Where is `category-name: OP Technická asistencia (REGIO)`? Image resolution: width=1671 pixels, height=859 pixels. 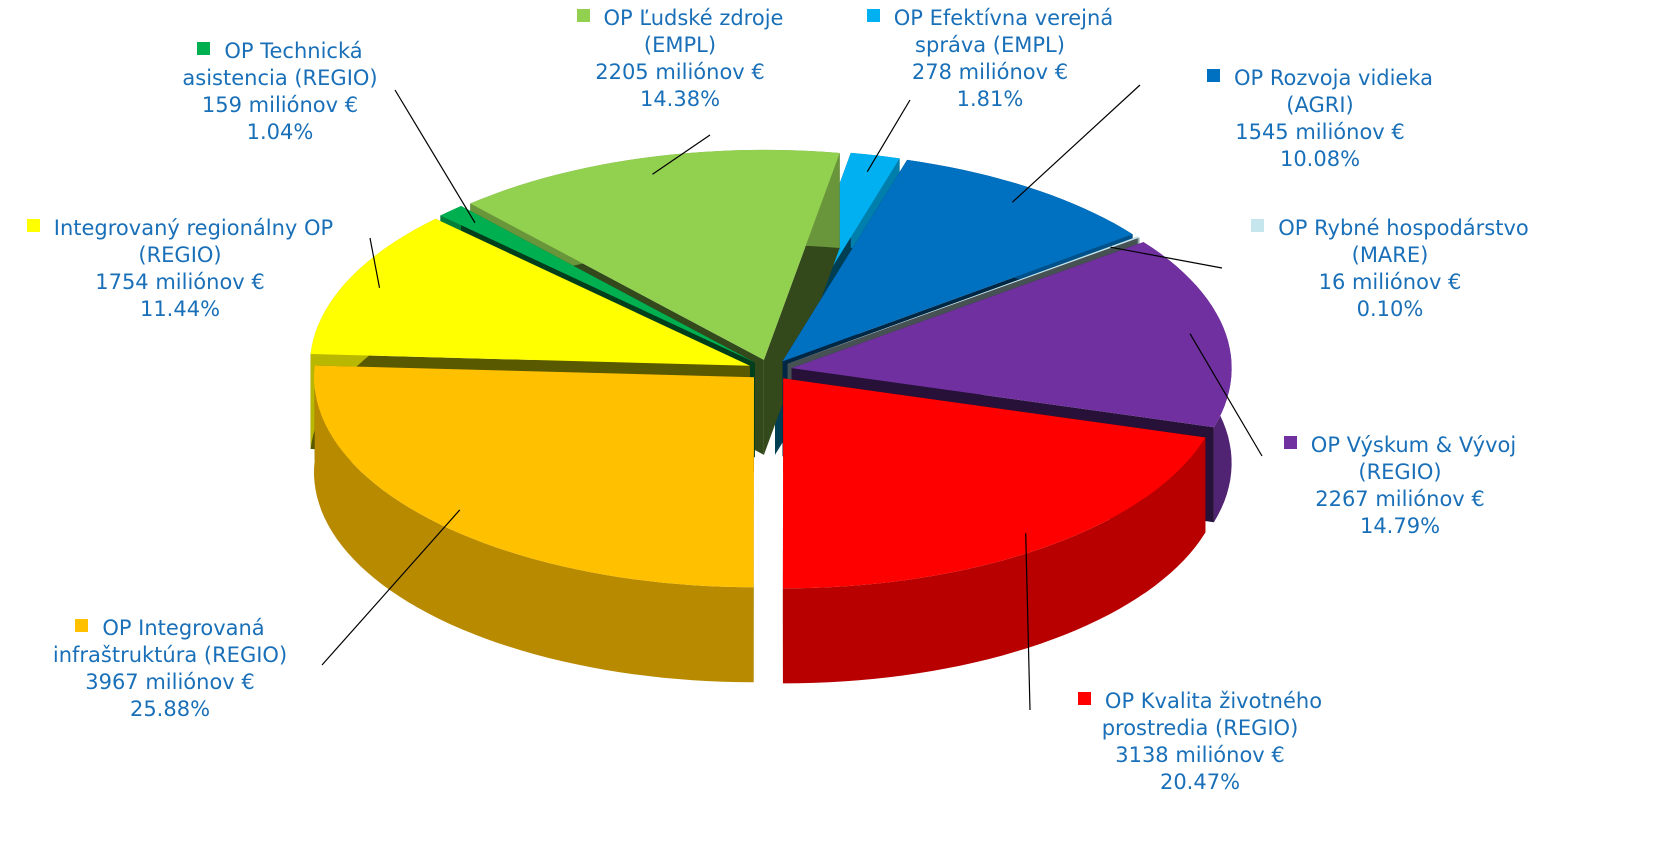 category-name: OP Technická asistencia (REGIO) is located at coordinates (280, 64).